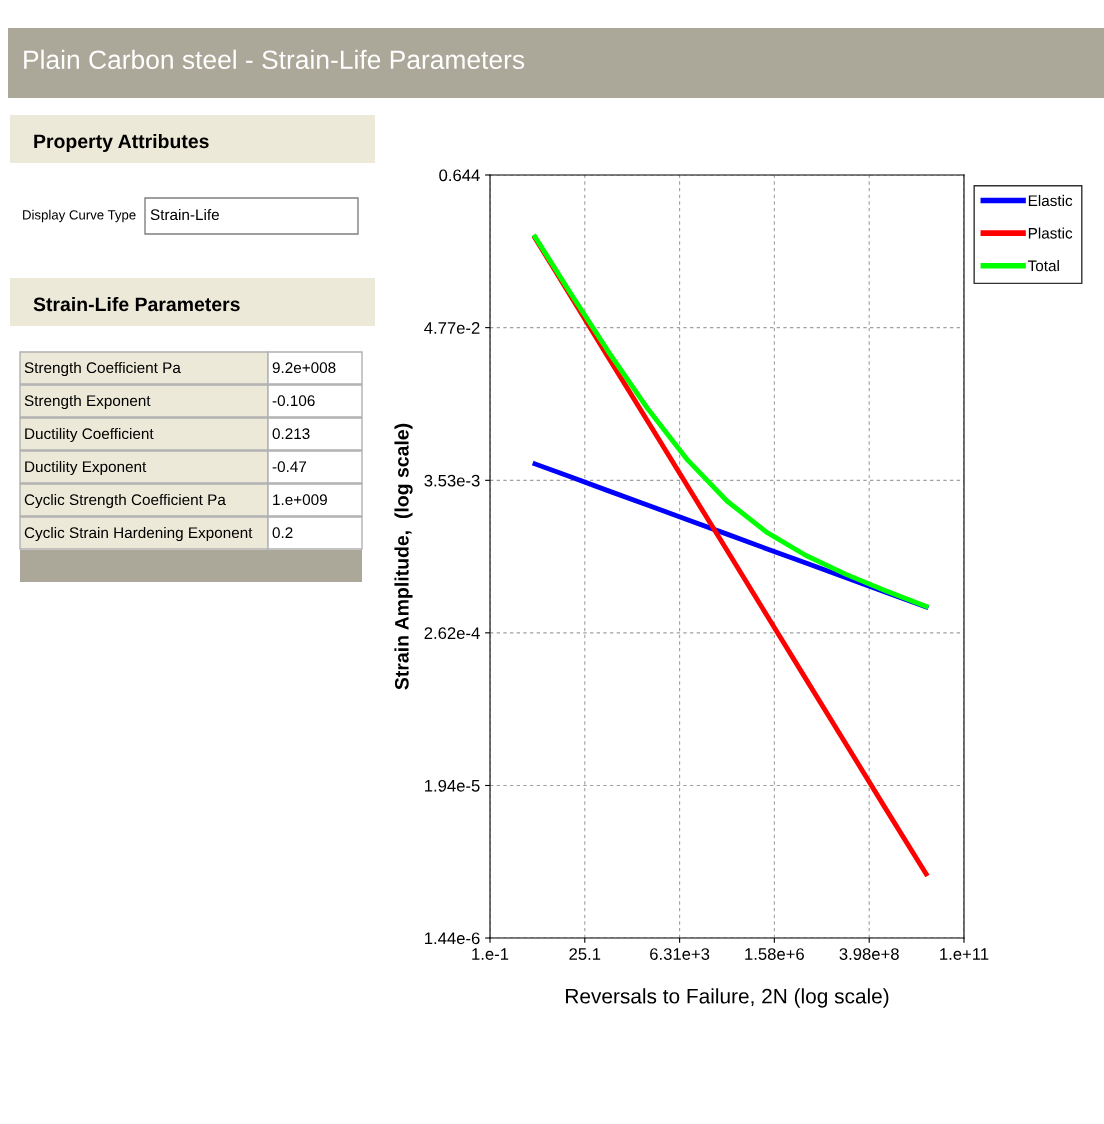 Image resolution: width=1104 pixels, height=1124 pixels. What do you see at coordinates (274, 59) in the screenshot?
I see `text: Plain Carbon steel - Strain-Life Parameters` at bounding box center [274, 59].